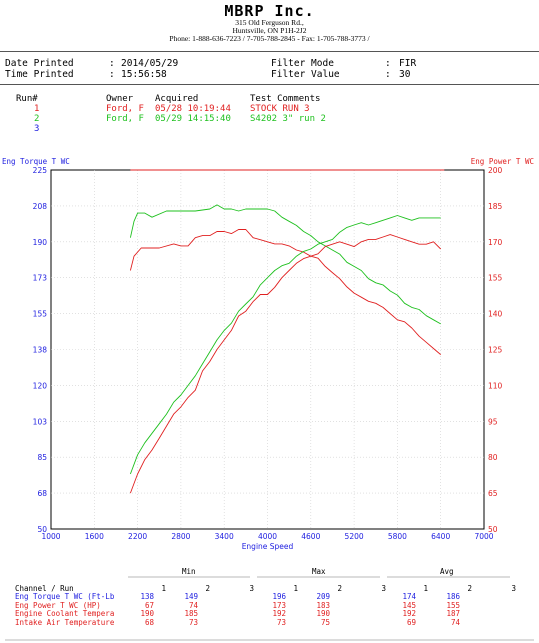 This screenshot has width=539, height=643. I want to click on filter-mode-colon: :, so click(388, 63).